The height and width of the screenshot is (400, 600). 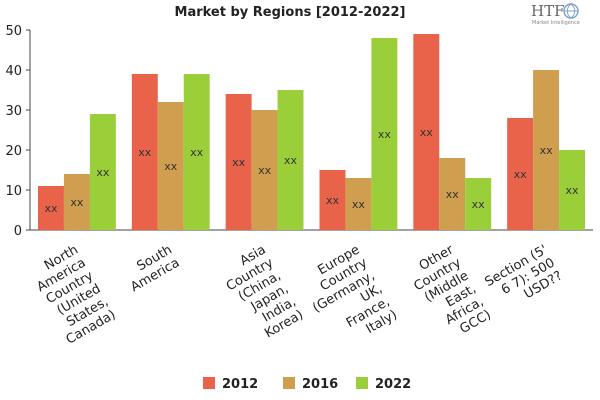 What do you see at coordinates (13, 111) in the screenshot?
I see `y-tick-label: 30` at bounding box center [13, 111].